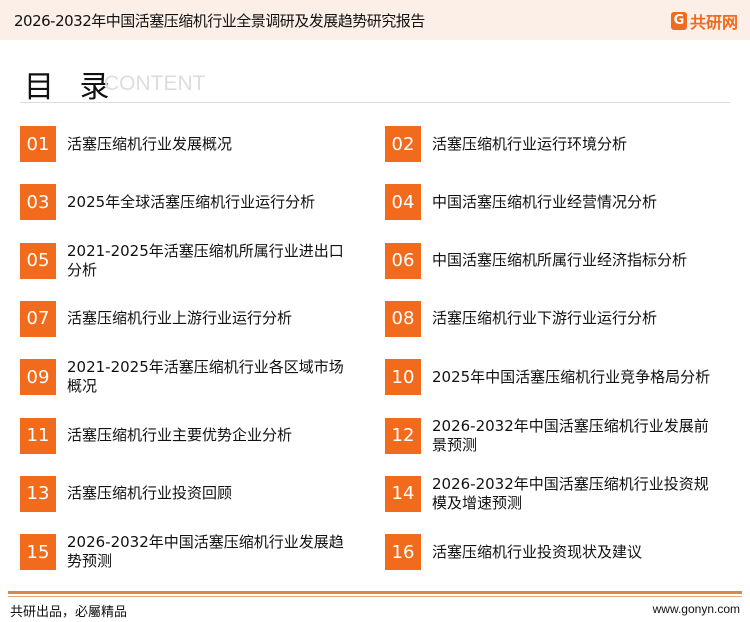 The width and height of the screenshot is (750, 622). Describe the element at coordinates (403, 493) in the screenshot. I see `toc-item-number: 14` at that location.